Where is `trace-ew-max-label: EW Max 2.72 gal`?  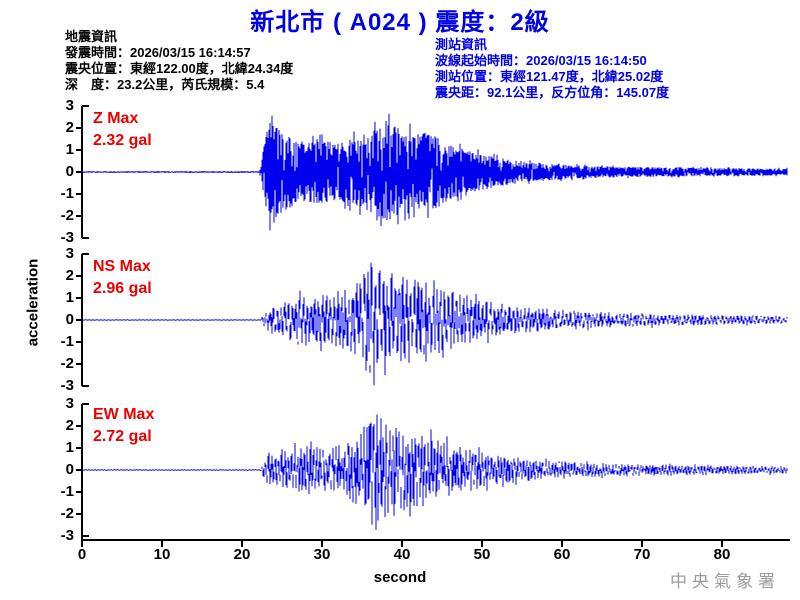
trace-ew-max-label: EW Max 2.72 gal is located at coordinates (123, 426).